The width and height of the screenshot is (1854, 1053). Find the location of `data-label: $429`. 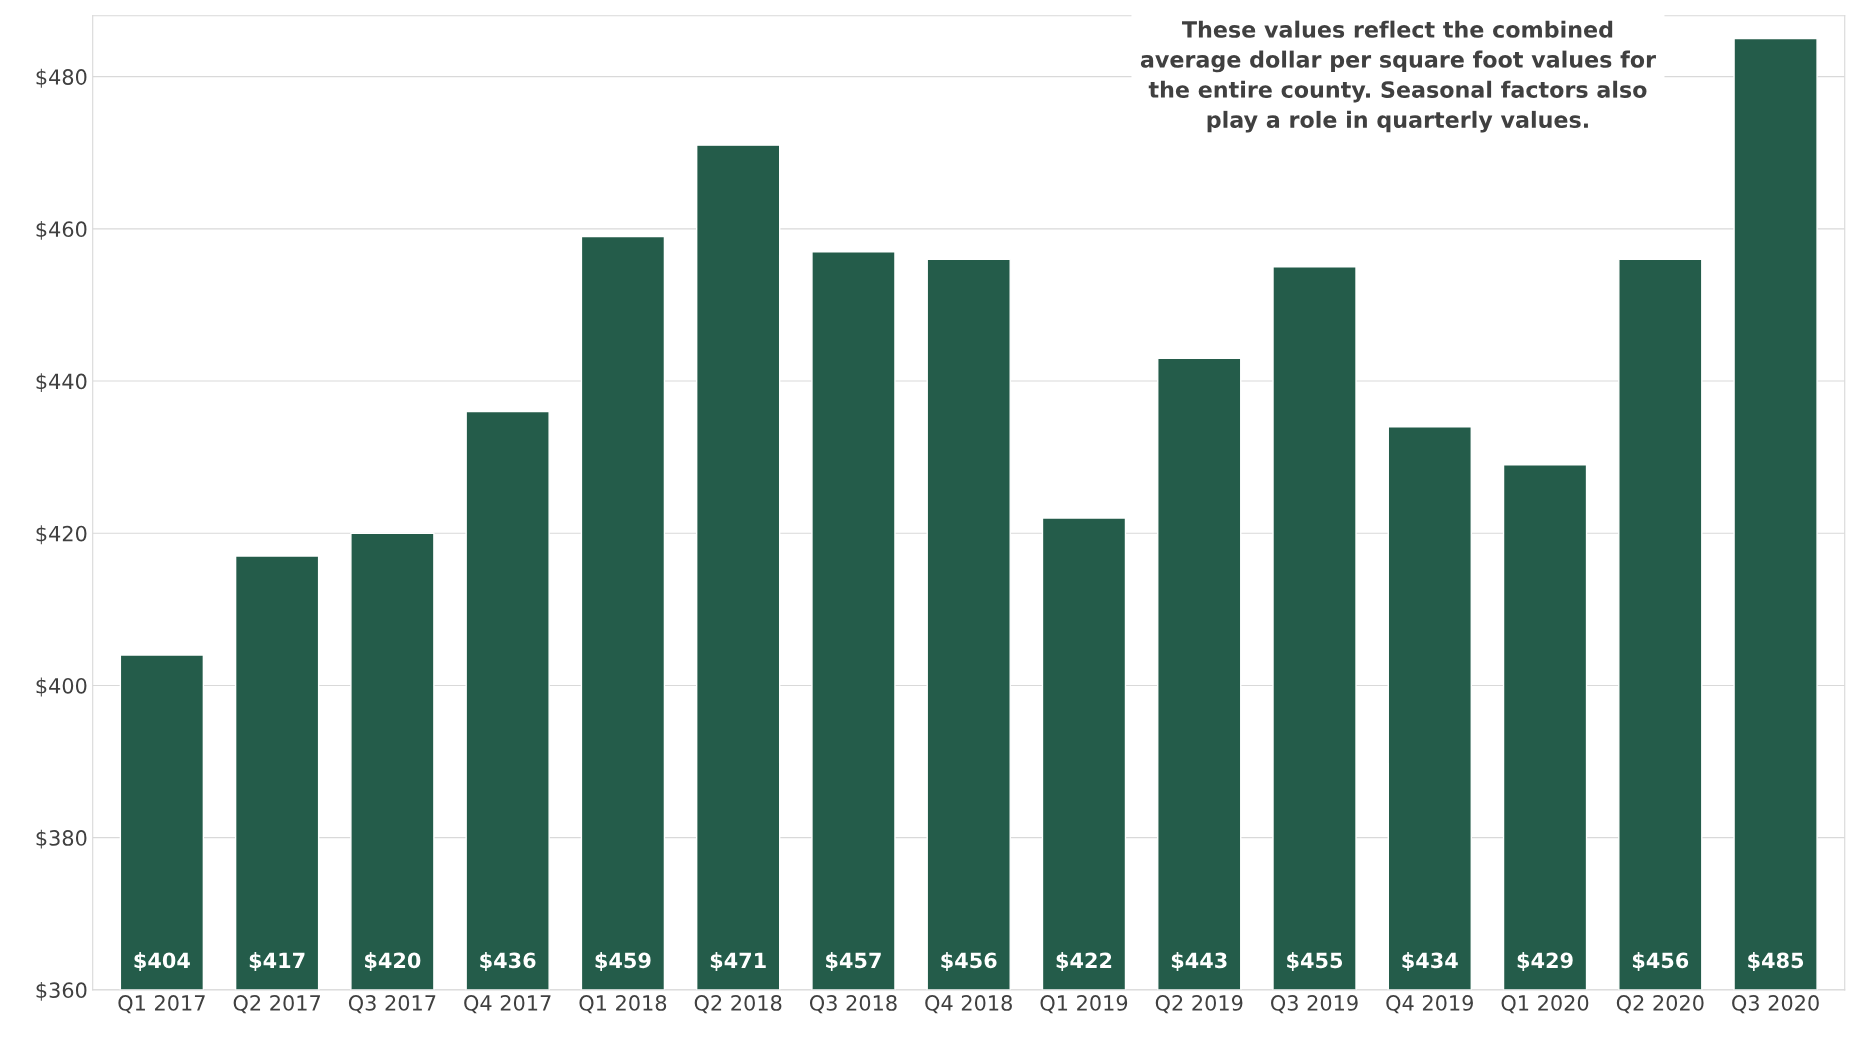

data-label: $429 is located at coordinates (1545, 962).